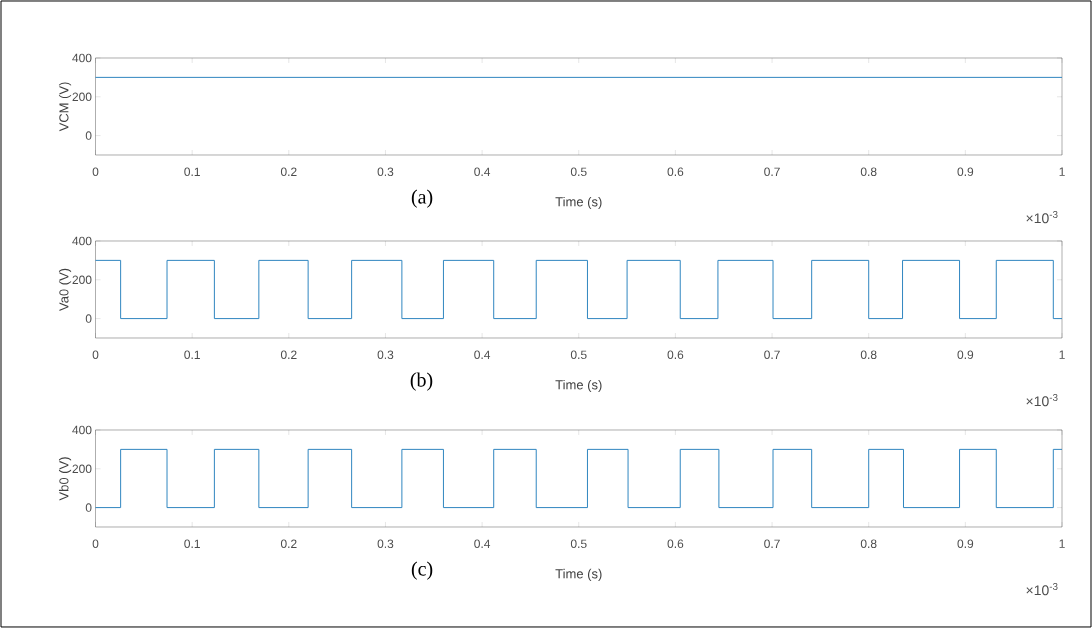  Describe the element at coordinates (422, 198) in the screenshot. I see `text: (a)` at that location.